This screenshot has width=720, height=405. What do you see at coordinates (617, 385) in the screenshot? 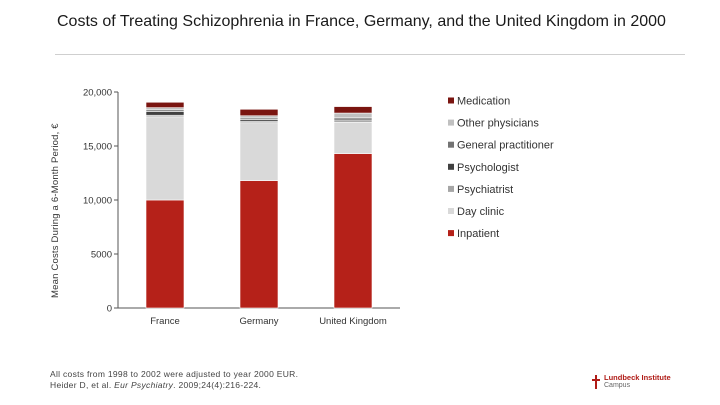
I see `logo-subtitle: Campus` at bounding box center [617, 385].